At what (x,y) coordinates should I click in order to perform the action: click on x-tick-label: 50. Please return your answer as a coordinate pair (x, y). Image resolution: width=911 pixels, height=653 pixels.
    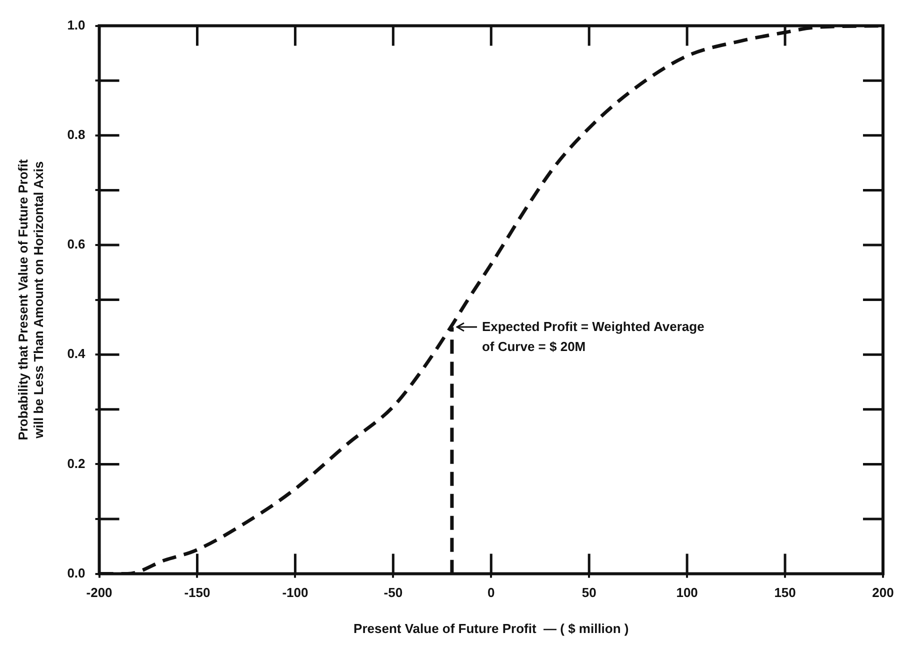
    Looking at the image, I should click on (589, 592).